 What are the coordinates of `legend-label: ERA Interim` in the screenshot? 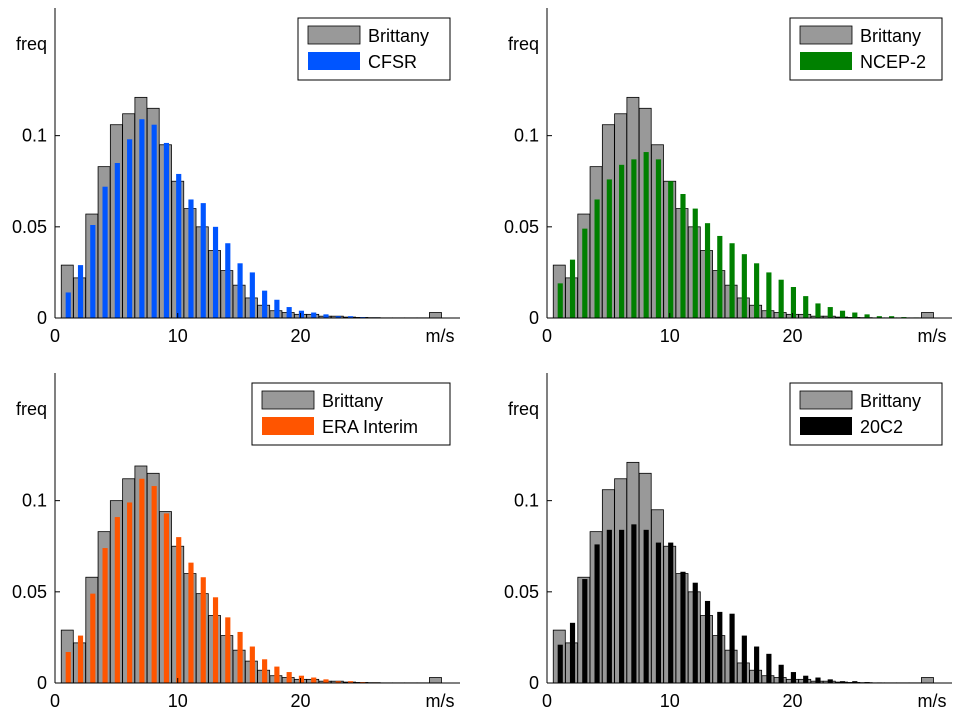 It's located at (370, 427).